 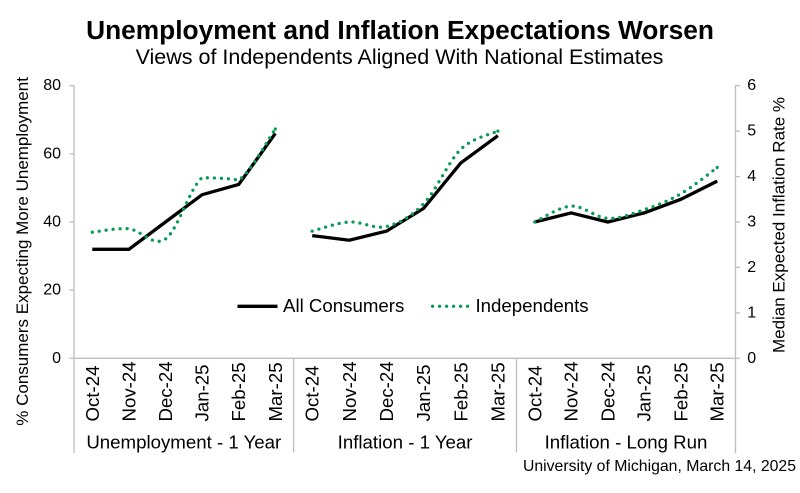 I want to click on svg-text: 80, so click(x=52, y=85).